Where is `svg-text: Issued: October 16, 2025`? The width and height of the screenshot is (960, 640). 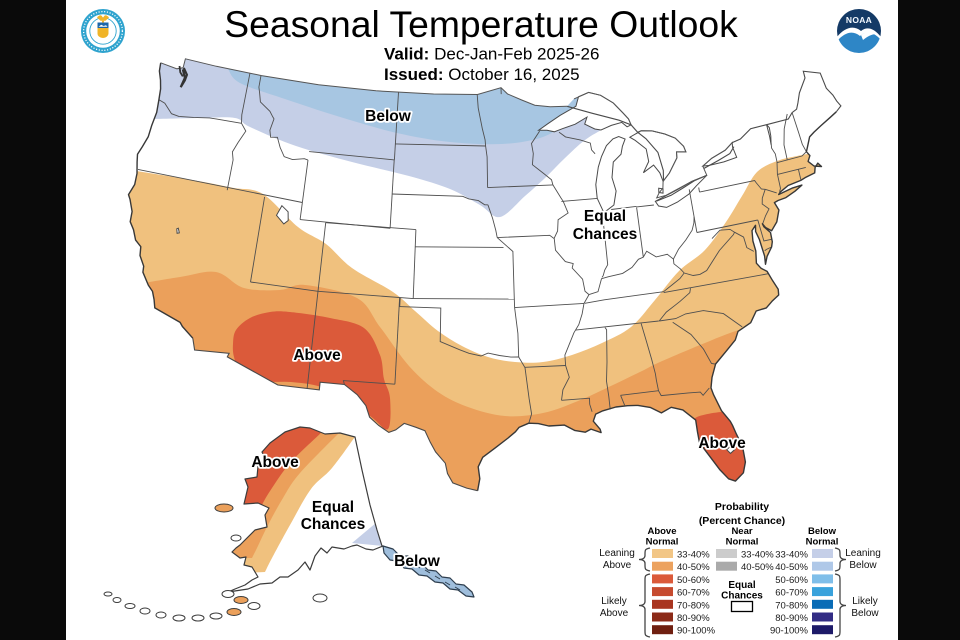 svg-text: Issued: October 16, 2025 is located at coordinates (482, 74).